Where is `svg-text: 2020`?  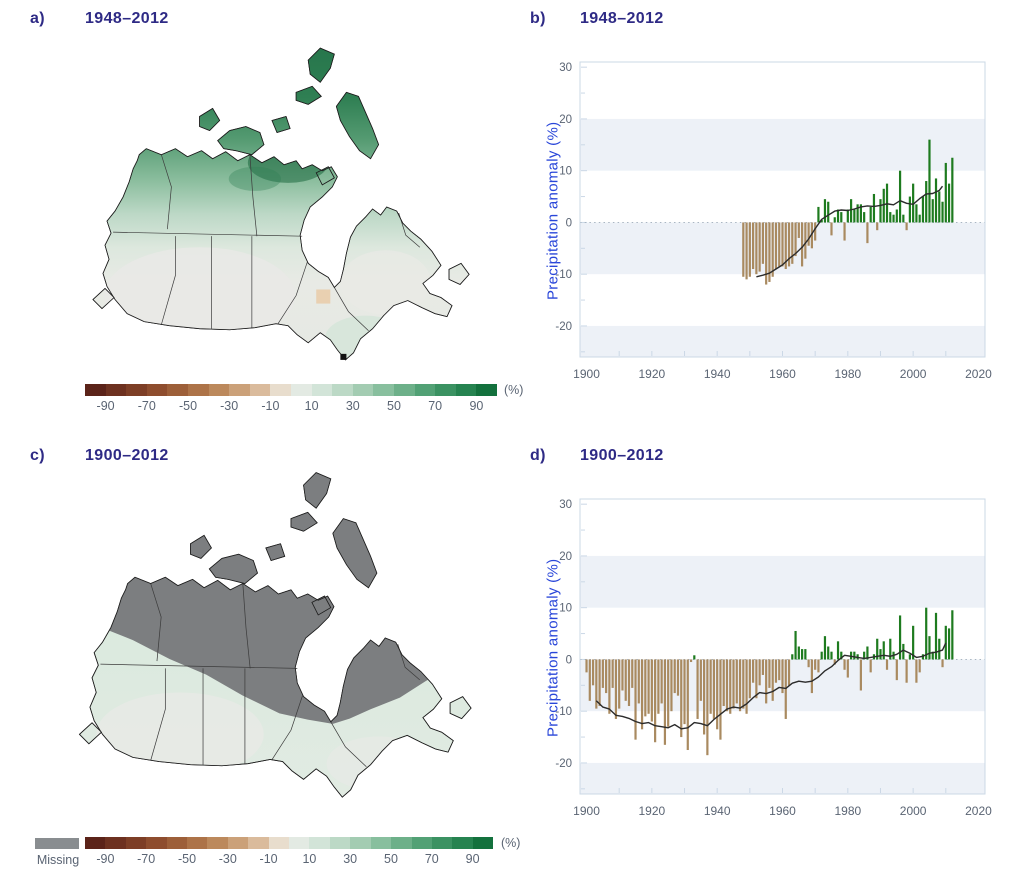 svg-text: 2020 is located at coordinates (978, 374).